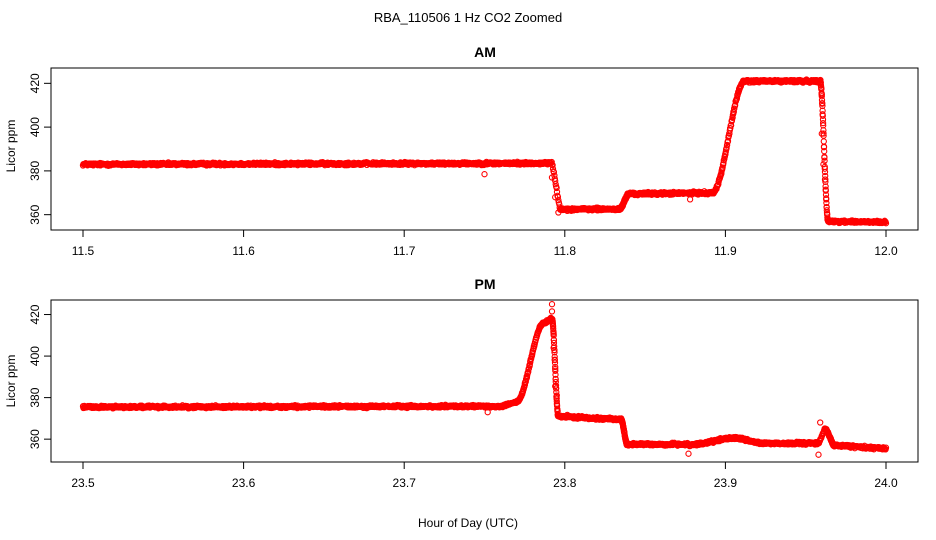 Image resolution: width=936 pixels, height=540 pixels. What do you see at coordinates (244, 483) in the screenshot?
I see `pm-x-tick-label: 23.6` at bounding box center [244, 483].